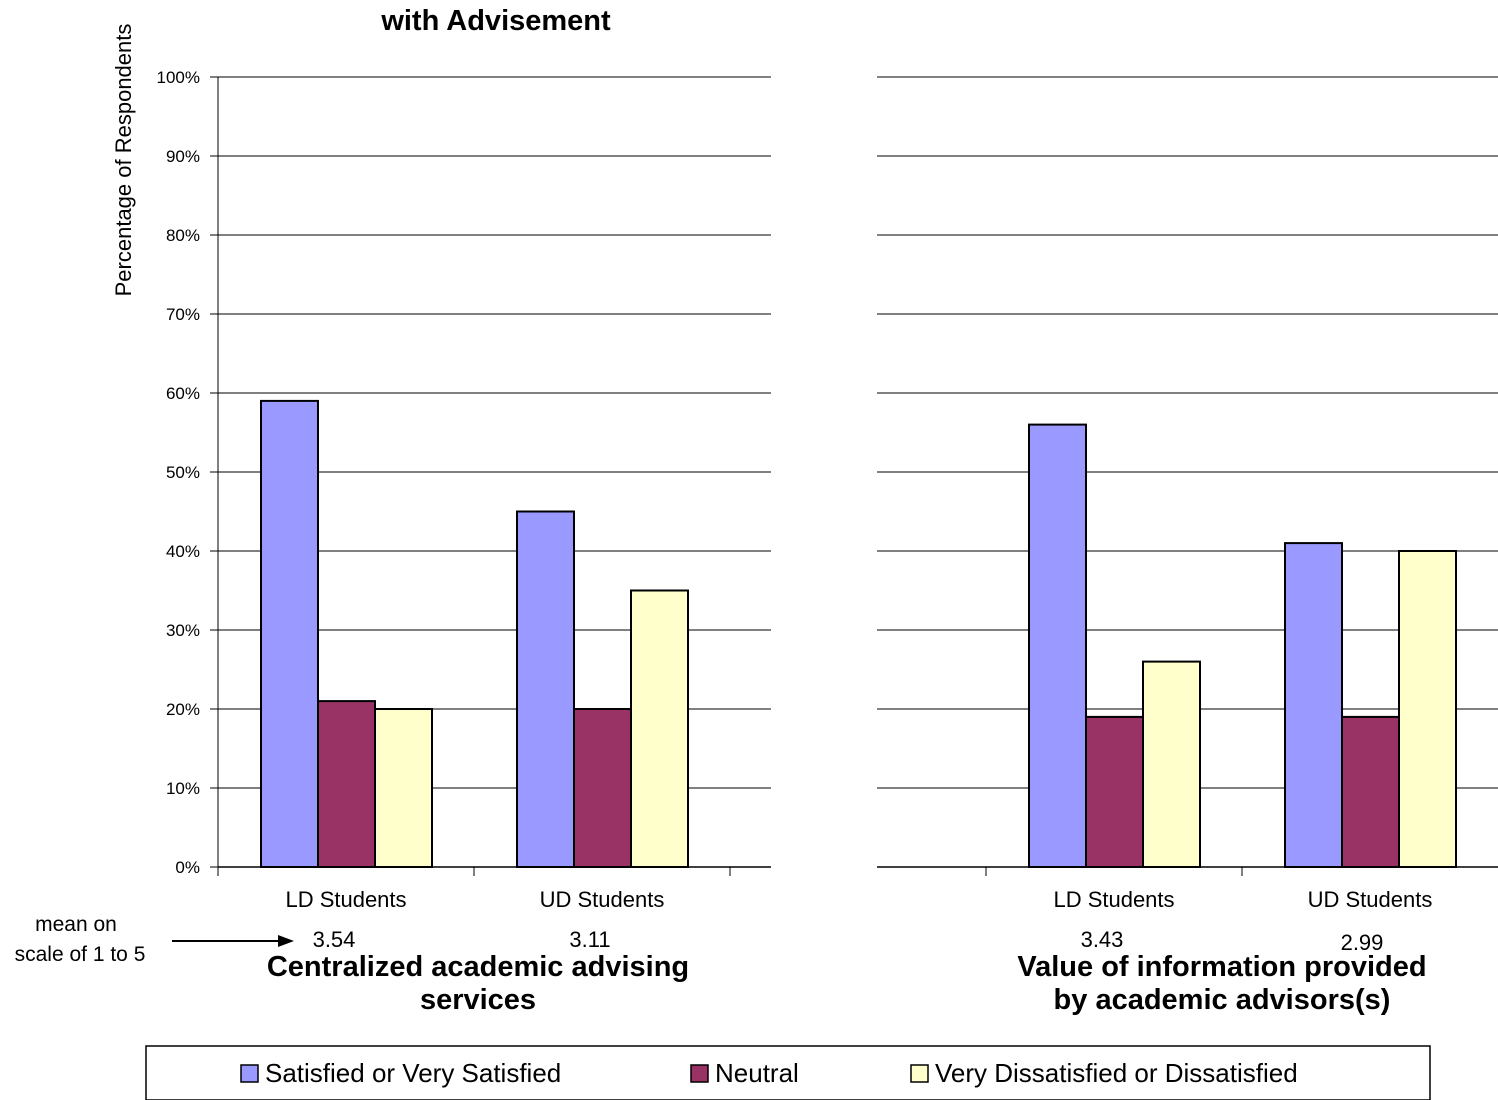  I want to click on panel-title-line: Centralized academic advising, so click(478, 967).